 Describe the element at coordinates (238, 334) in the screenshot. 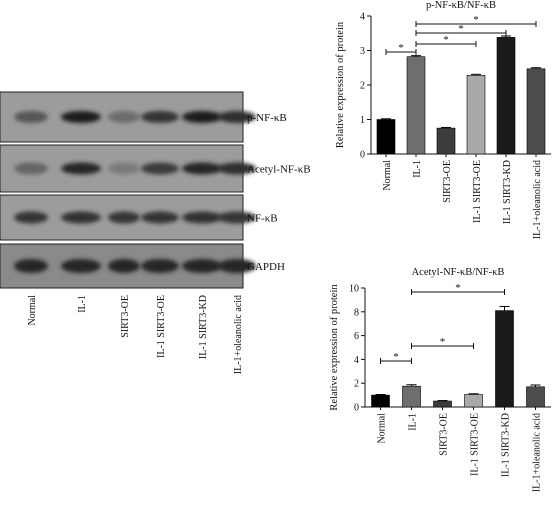

I see `blot-lane-label: IL-1+oleanolic acid` at that location.